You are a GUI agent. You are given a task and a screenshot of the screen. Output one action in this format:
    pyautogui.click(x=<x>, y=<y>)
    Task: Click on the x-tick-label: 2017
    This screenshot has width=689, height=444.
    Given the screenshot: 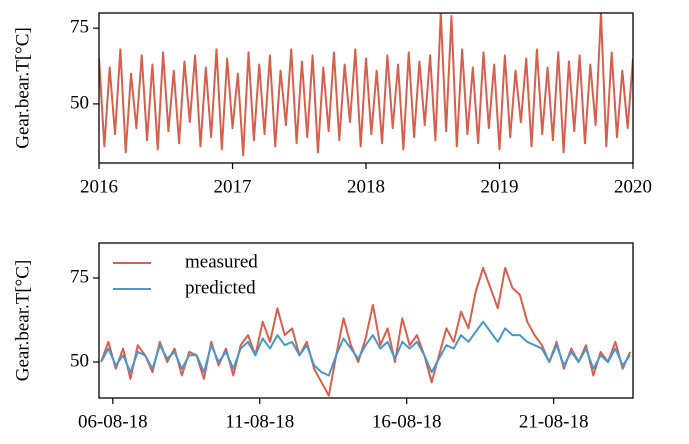 What is the action you would take?
    pyautogui.click(x=233, y=186)
    